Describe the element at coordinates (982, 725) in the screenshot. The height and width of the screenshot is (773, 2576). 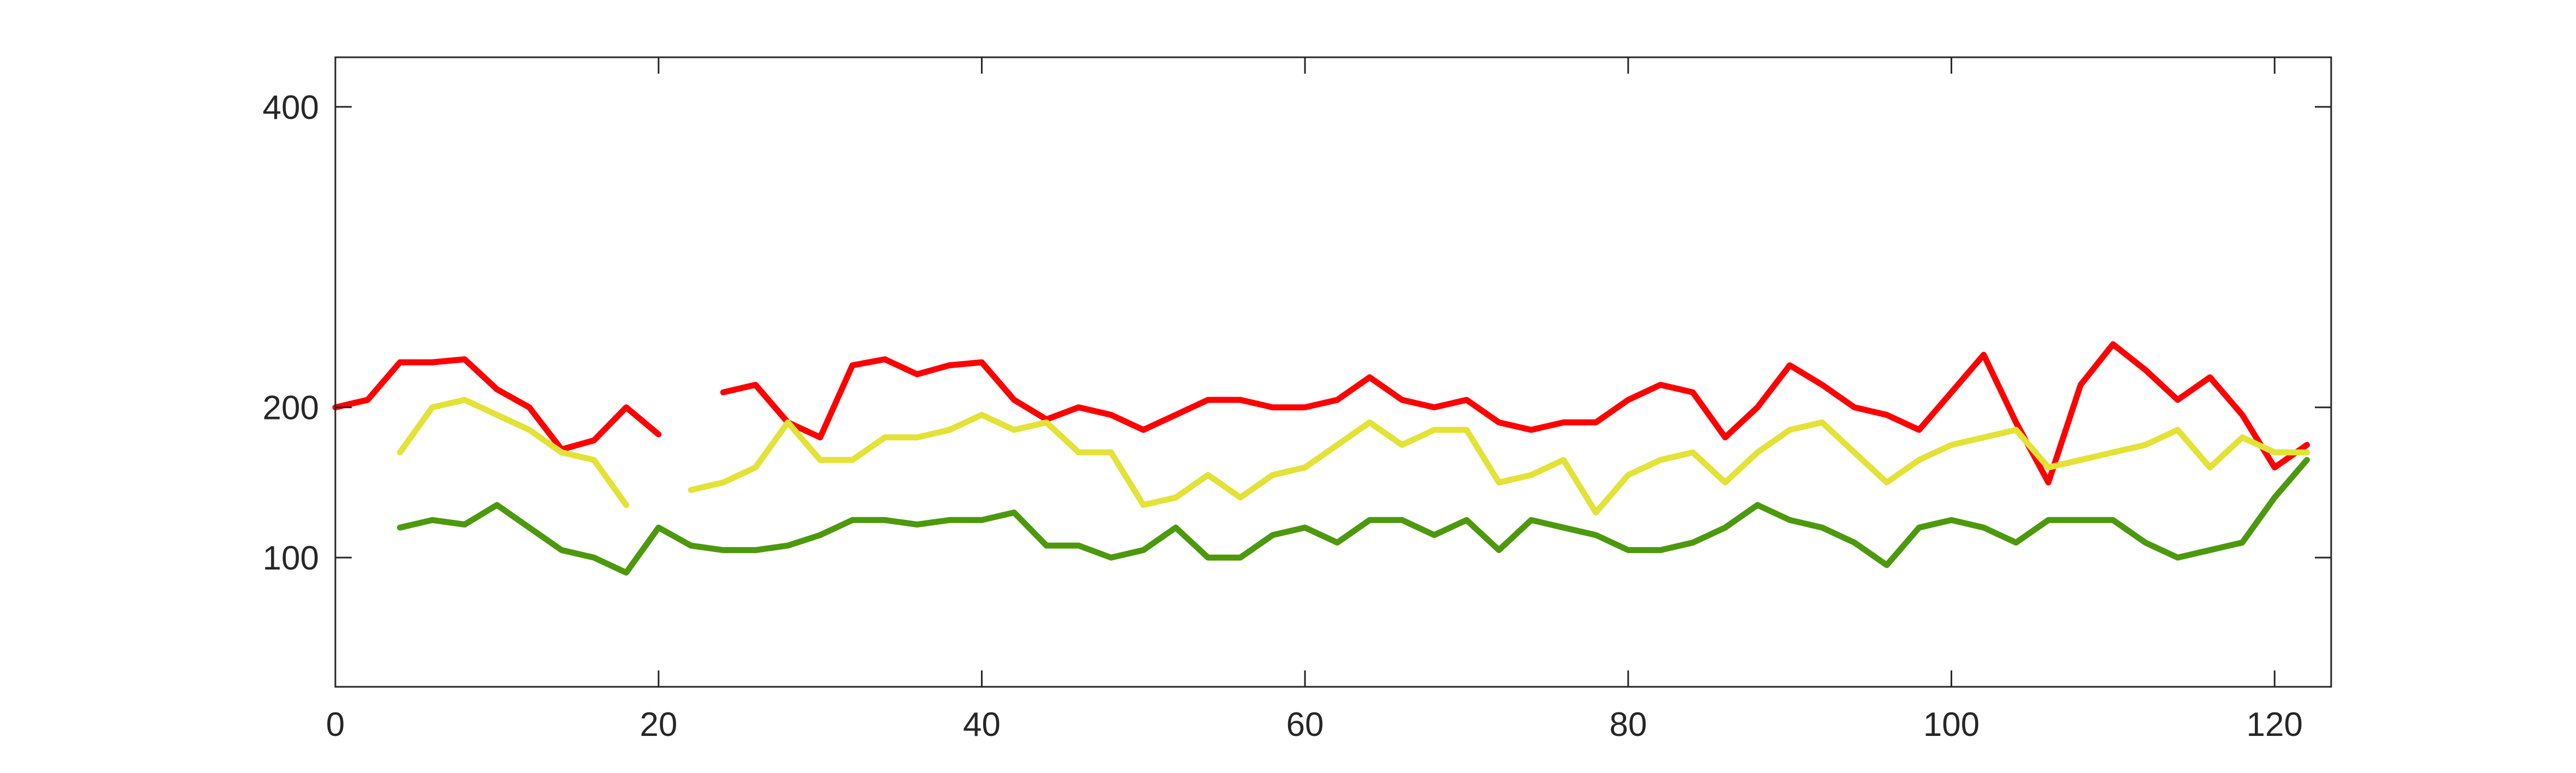
I see `x-tick-label: 40` at that location.